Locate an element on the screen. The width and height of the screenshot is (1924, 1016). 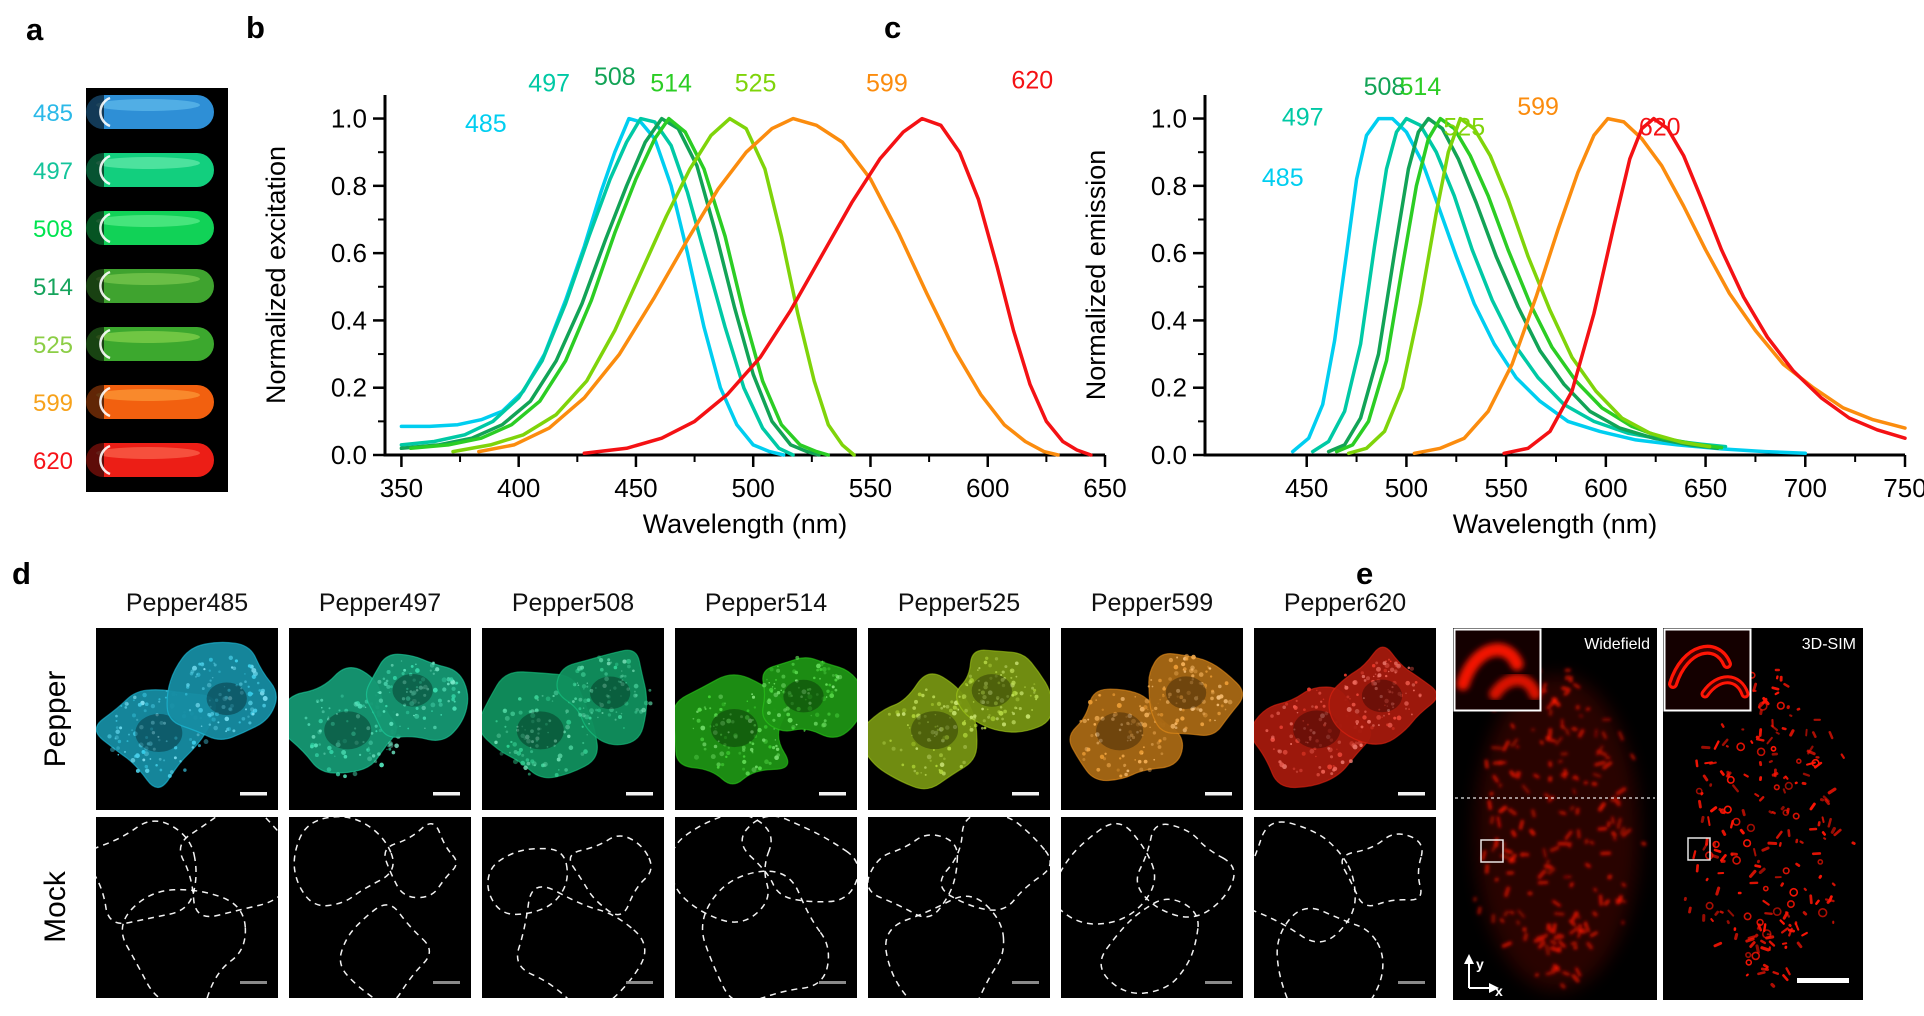
series-599-curve is located at coordinates (768, 286).